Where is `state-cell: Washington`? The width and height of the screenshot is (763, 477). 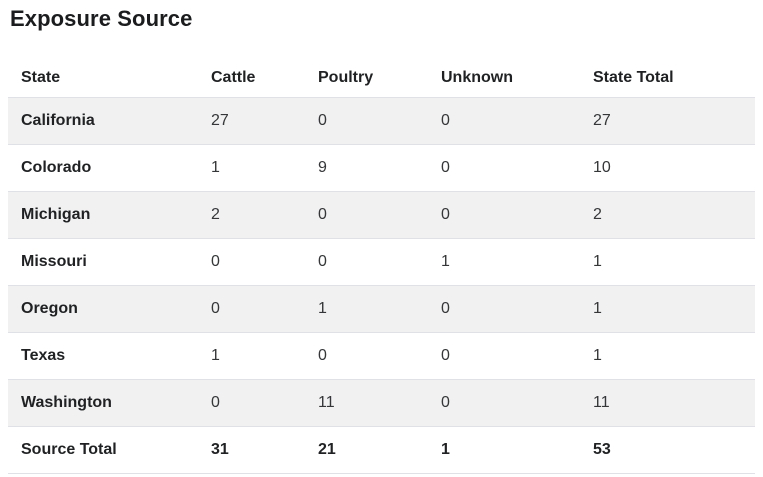 state-cell: Washington is located at coordinates (66, 403).